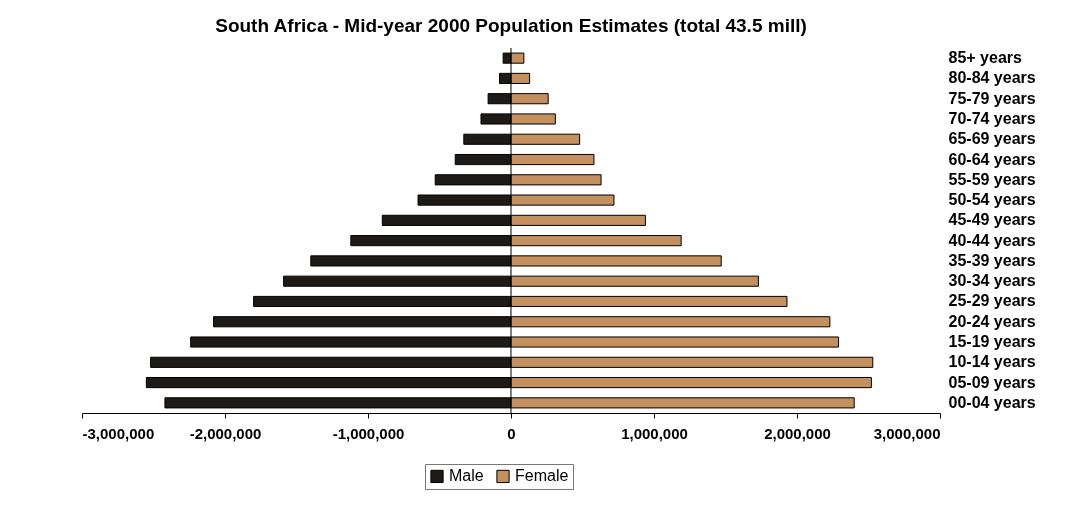 The width and height of the screenshot is (1073, 507). I want to click on y-tick-label: 40-44 years, so click(992, 240).